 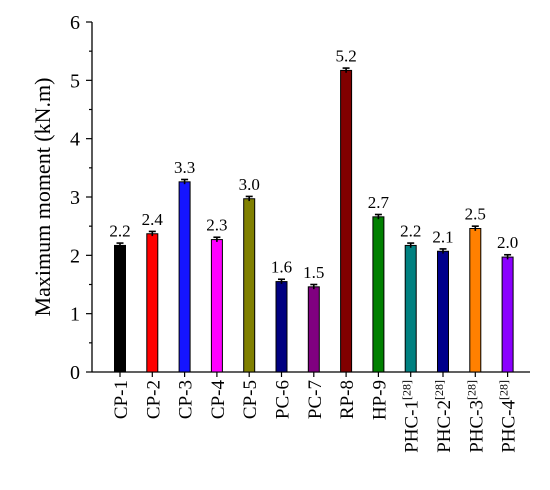 I want to click on data-label: 1.6, so click(x=281, y=267).